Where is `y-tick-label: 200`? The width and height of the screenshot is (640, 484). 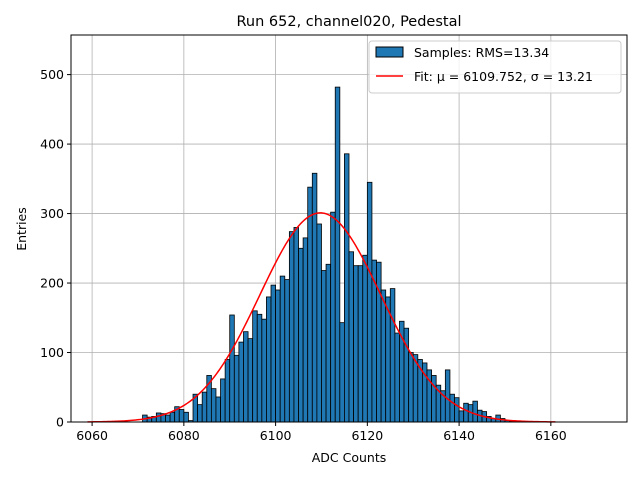
y-tick-label: 200 is located at coordinates (52, 283).